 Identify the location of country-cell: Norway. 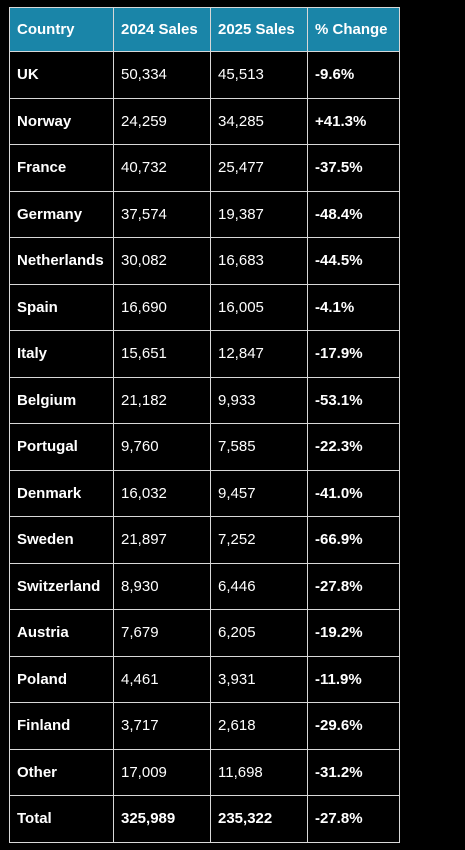
(61, 121).